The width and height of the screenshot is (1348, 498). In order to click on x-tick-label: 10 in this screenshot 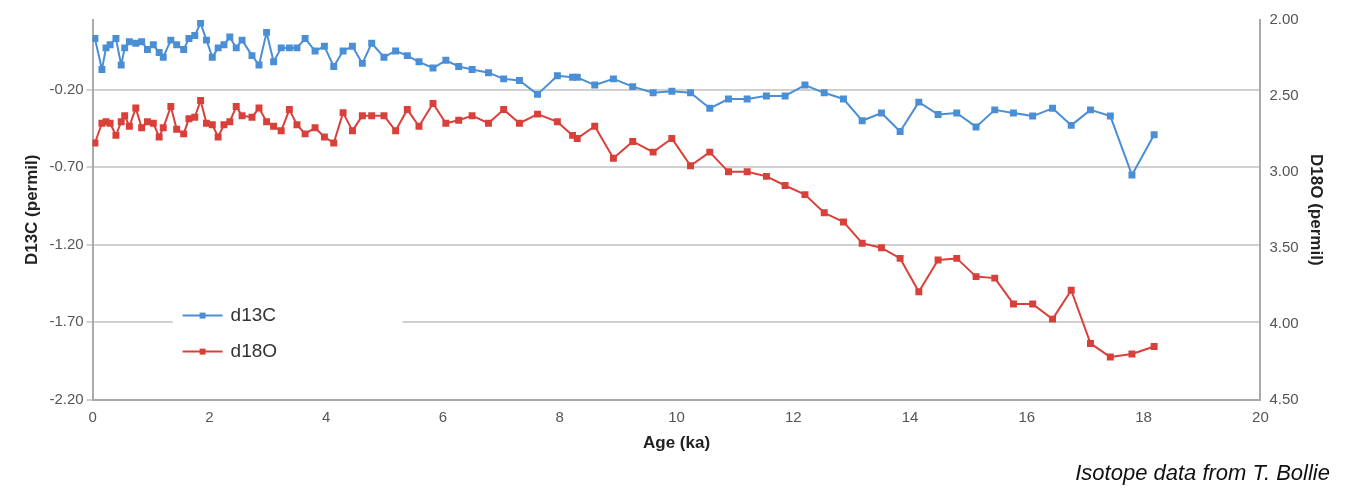, I will do `click(676, 416)`.